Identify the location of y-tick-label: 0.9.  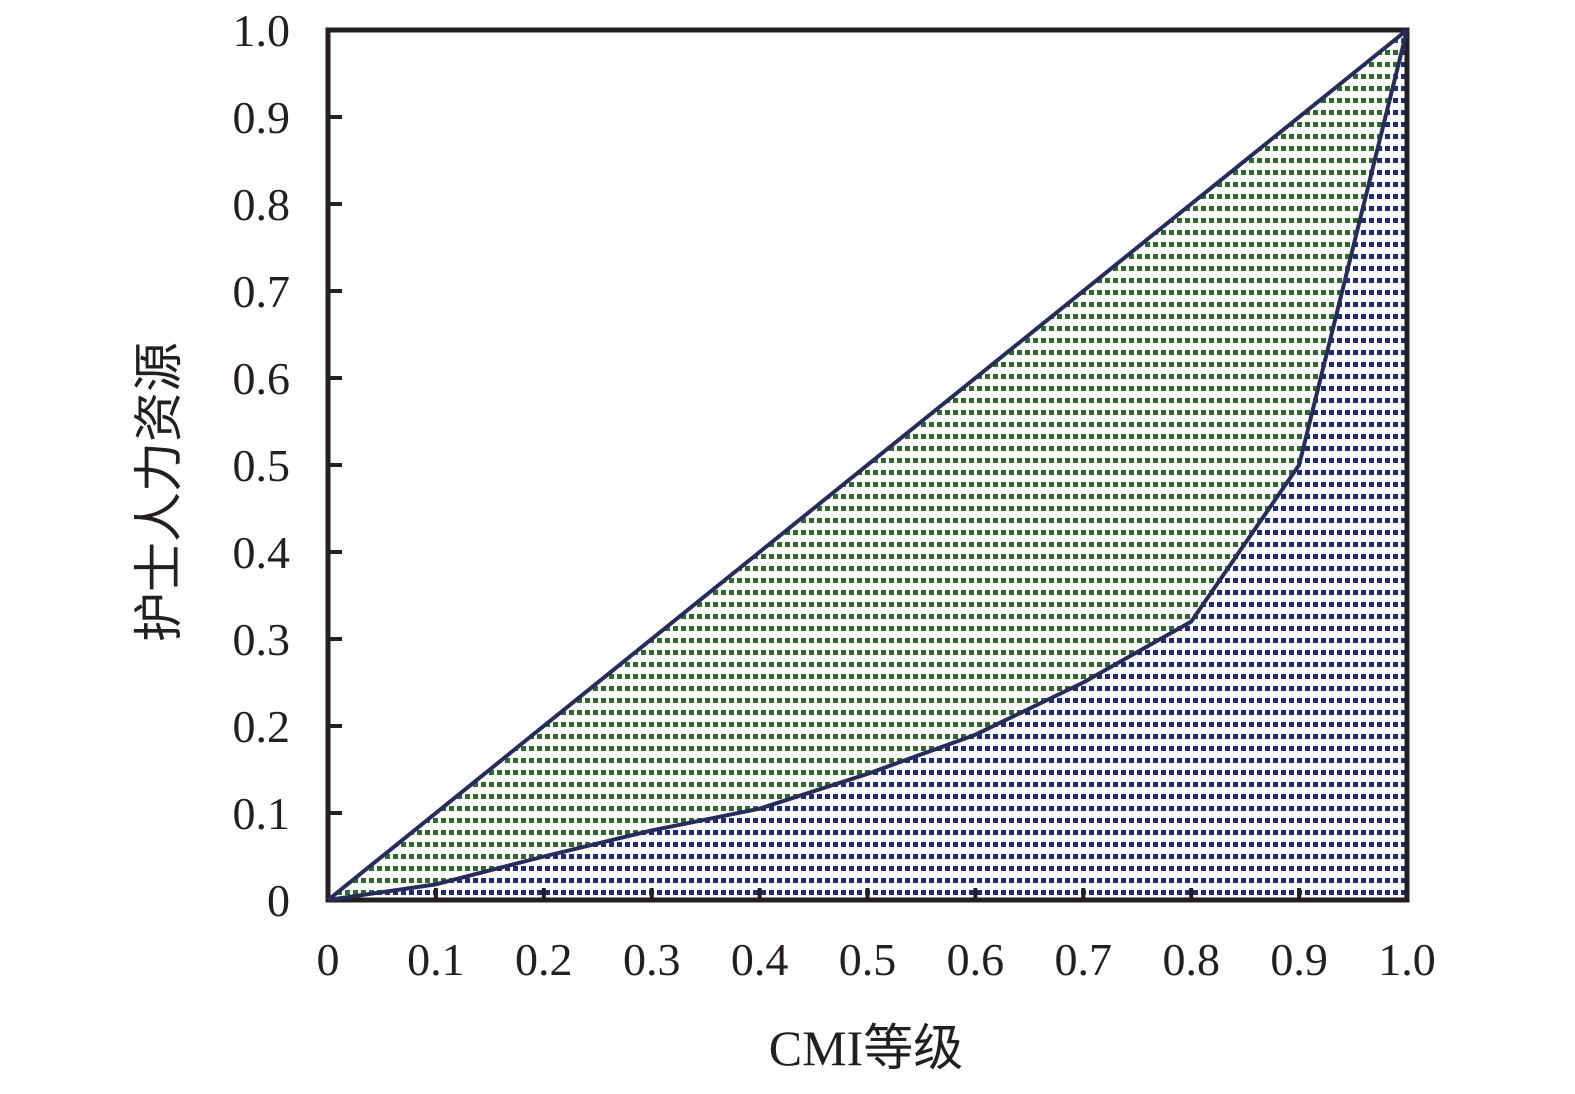
(262, 117).